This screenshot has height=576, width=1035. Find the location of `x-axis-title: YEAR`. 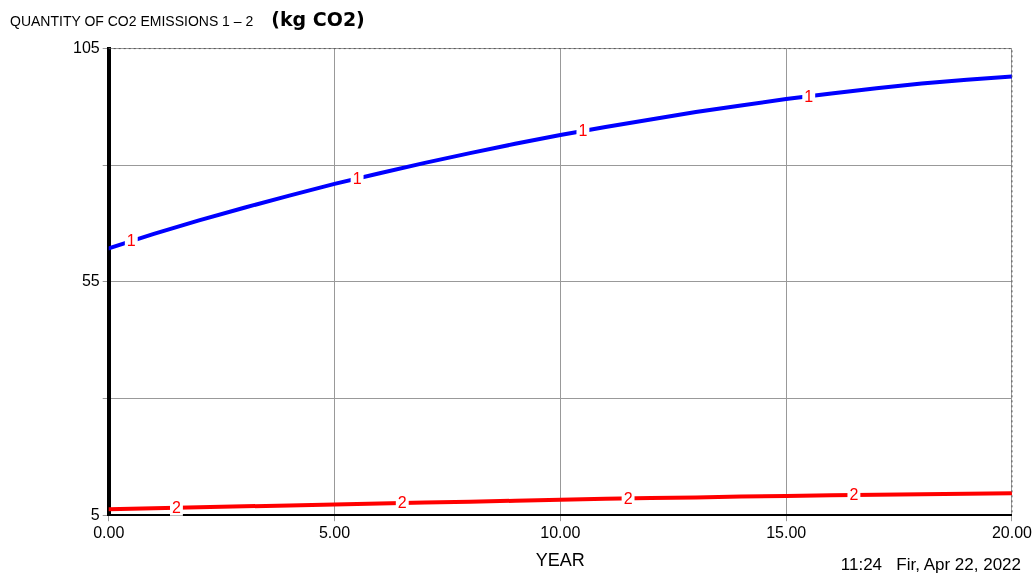

x-axis-title: YEAR is located at coordinates (560, 560).